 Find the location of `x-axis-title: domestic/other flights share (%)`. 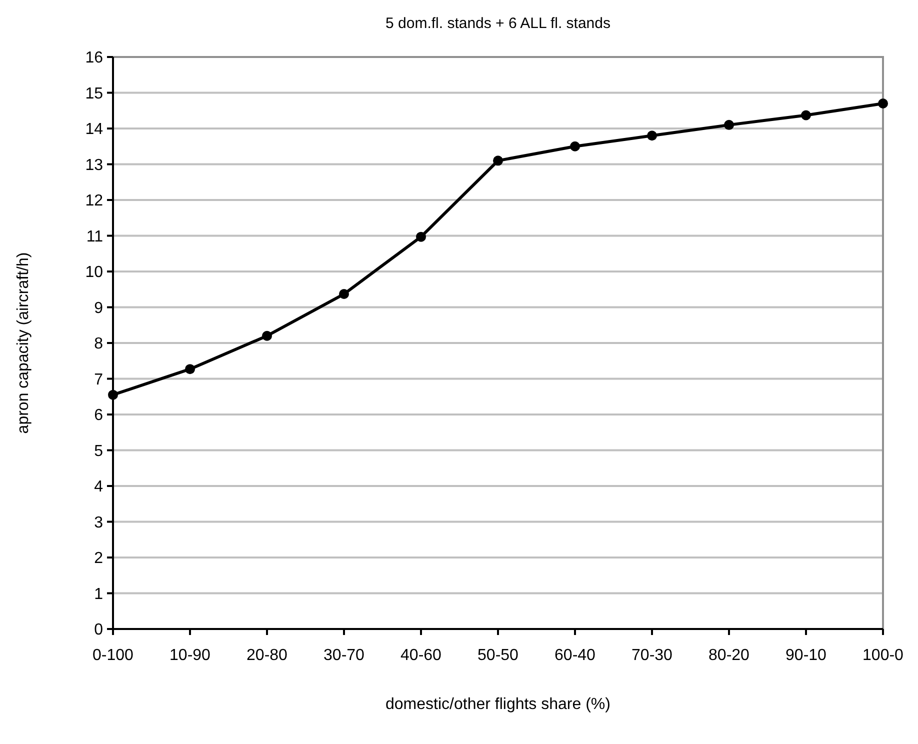

x-axis-title: domestic/other flights share (%) is located at coordinates (498, 704).